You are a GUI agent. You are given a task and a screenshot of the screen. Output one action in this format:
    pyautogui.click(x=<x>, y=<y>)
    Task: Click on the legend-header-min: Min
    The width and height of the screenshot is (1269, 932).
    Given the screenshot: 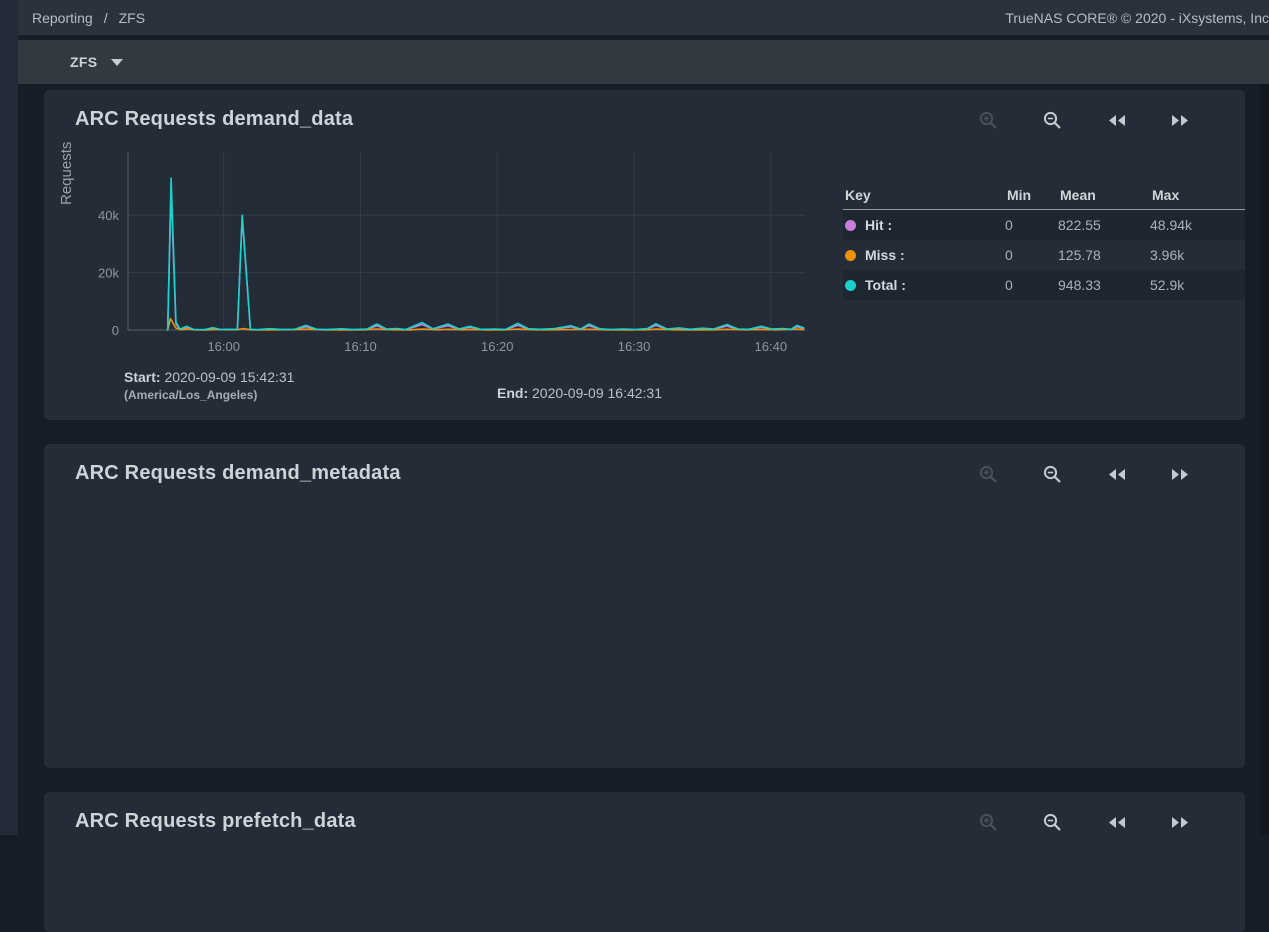 What is the action you would take?
    pyautogui.click(x=1033, y=195)
    